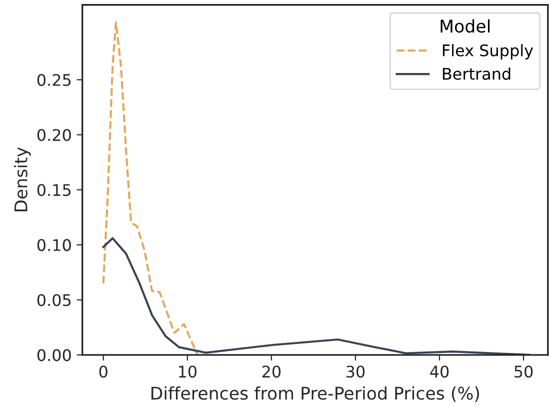  I want to click on y-tick-label: 0.00, so click(54, 355).